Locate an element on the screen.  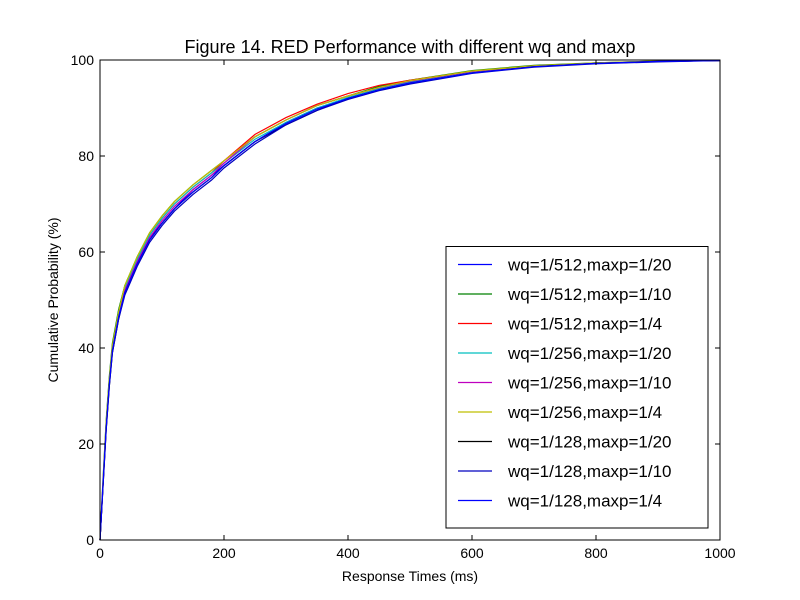
y-tick-label: 20 is located at coordinates (86, 444).